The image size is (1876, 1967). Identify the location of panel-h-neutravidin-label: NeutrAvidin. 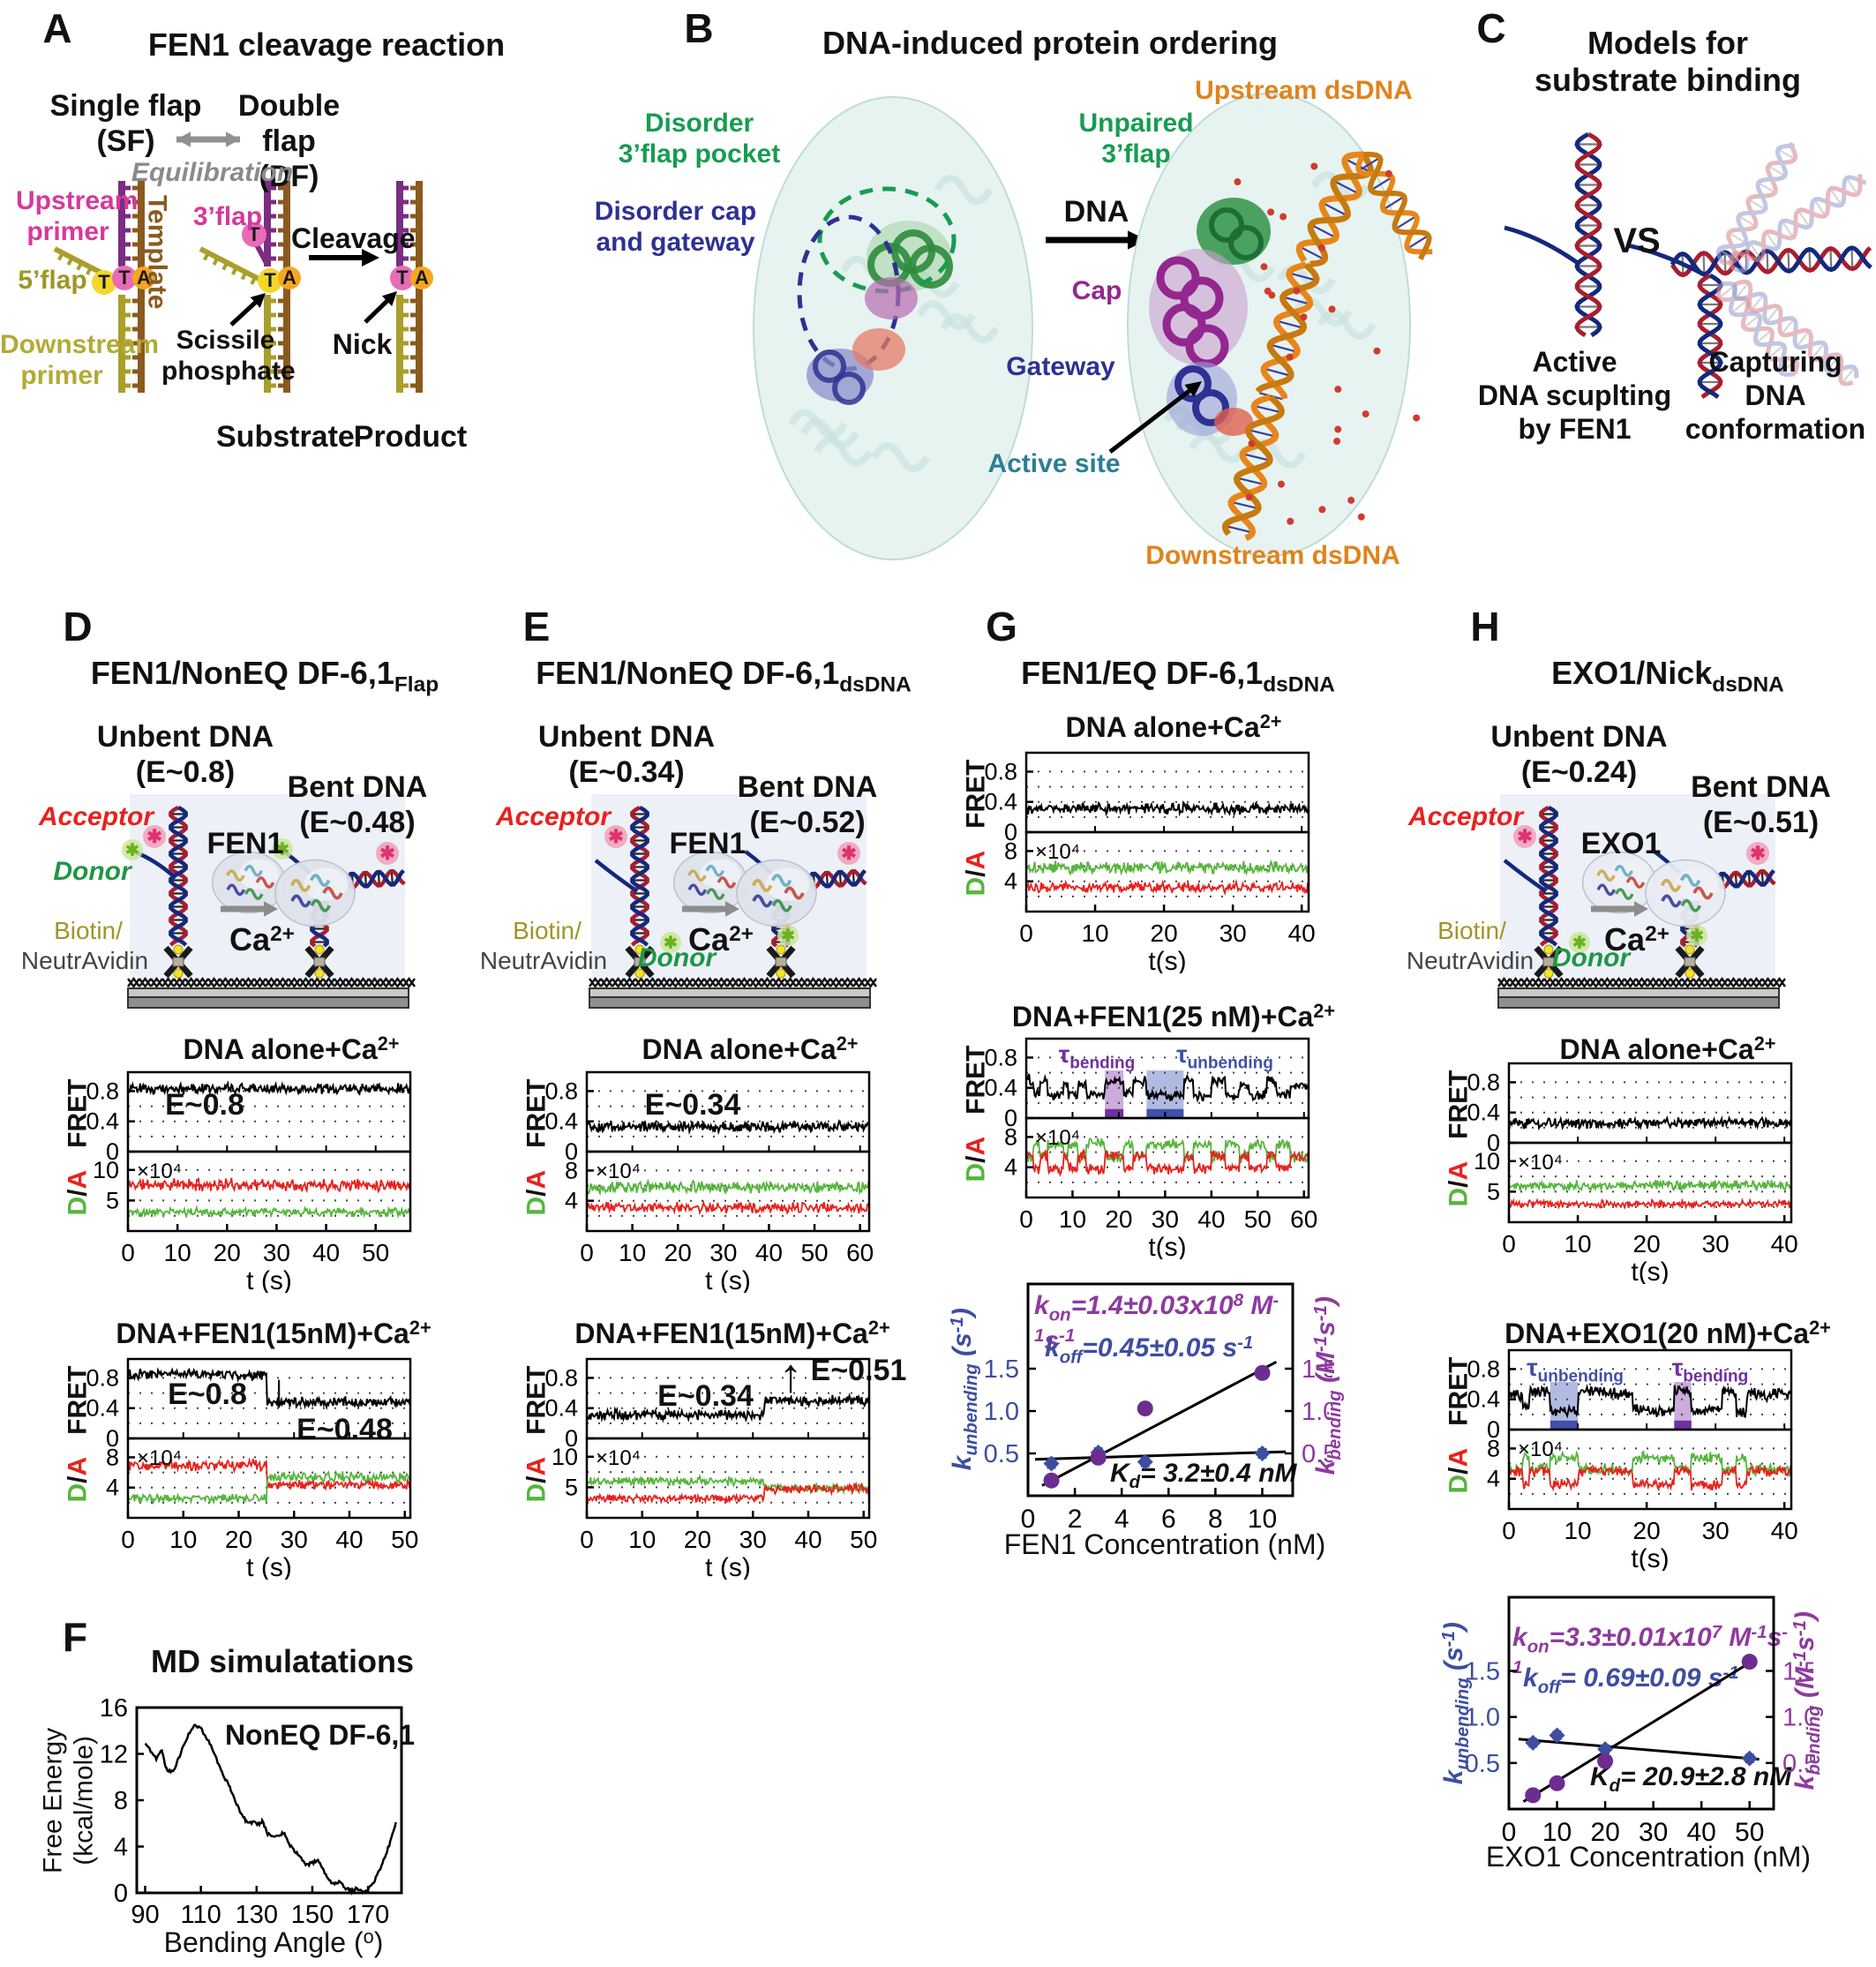
(1471, 960).